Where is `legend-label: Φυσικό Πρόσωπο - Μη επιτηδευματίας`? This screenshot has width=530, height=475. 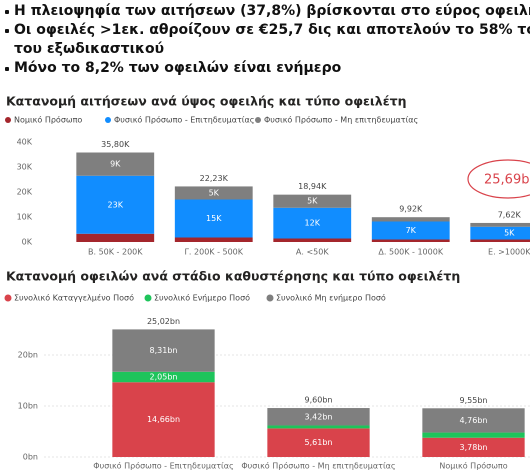 legend-label: Φυσικό Πρόσωπο - Μη επιτηδευματίας is located at coordinates (341, 120).